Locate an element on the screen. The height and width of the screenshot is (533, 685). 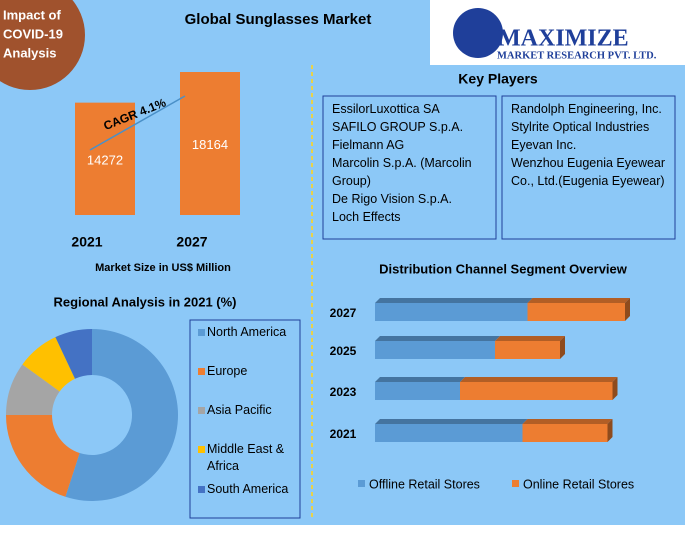
legend-label: Europe is located at coordinates (227, 371).